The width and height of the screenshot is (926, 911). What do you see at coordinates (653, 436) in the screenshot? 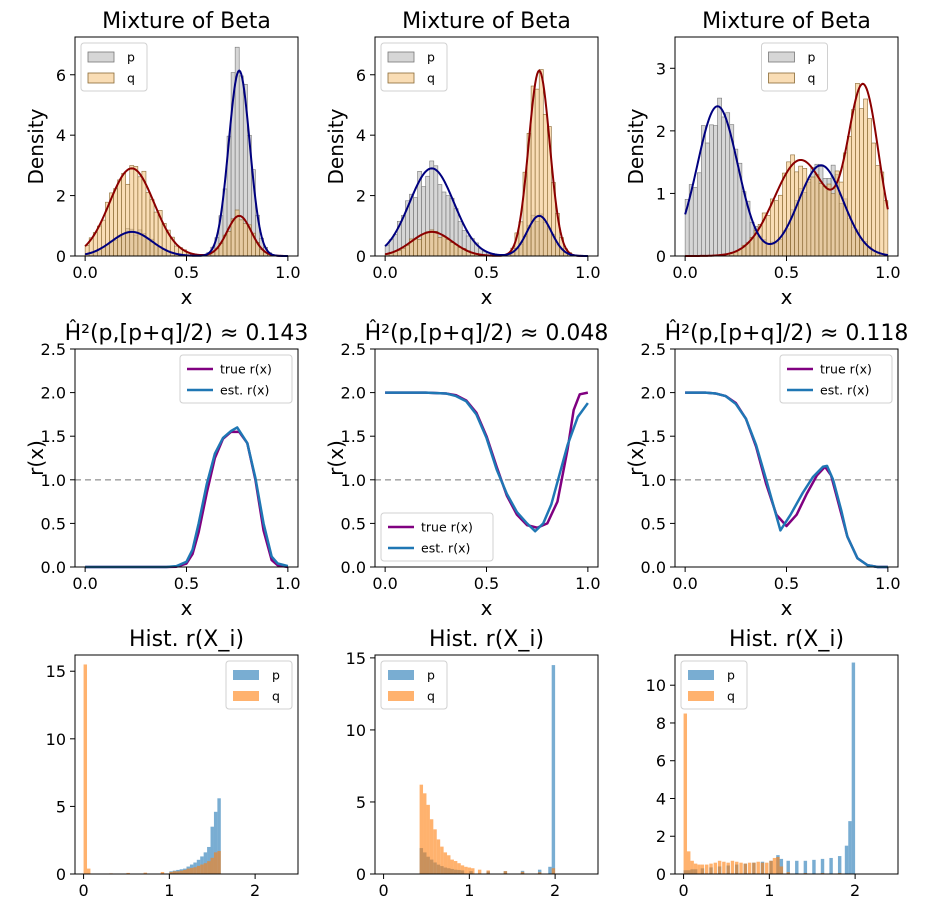
I see `y-tick-label: 1.5` at bounding box center [653, 436].